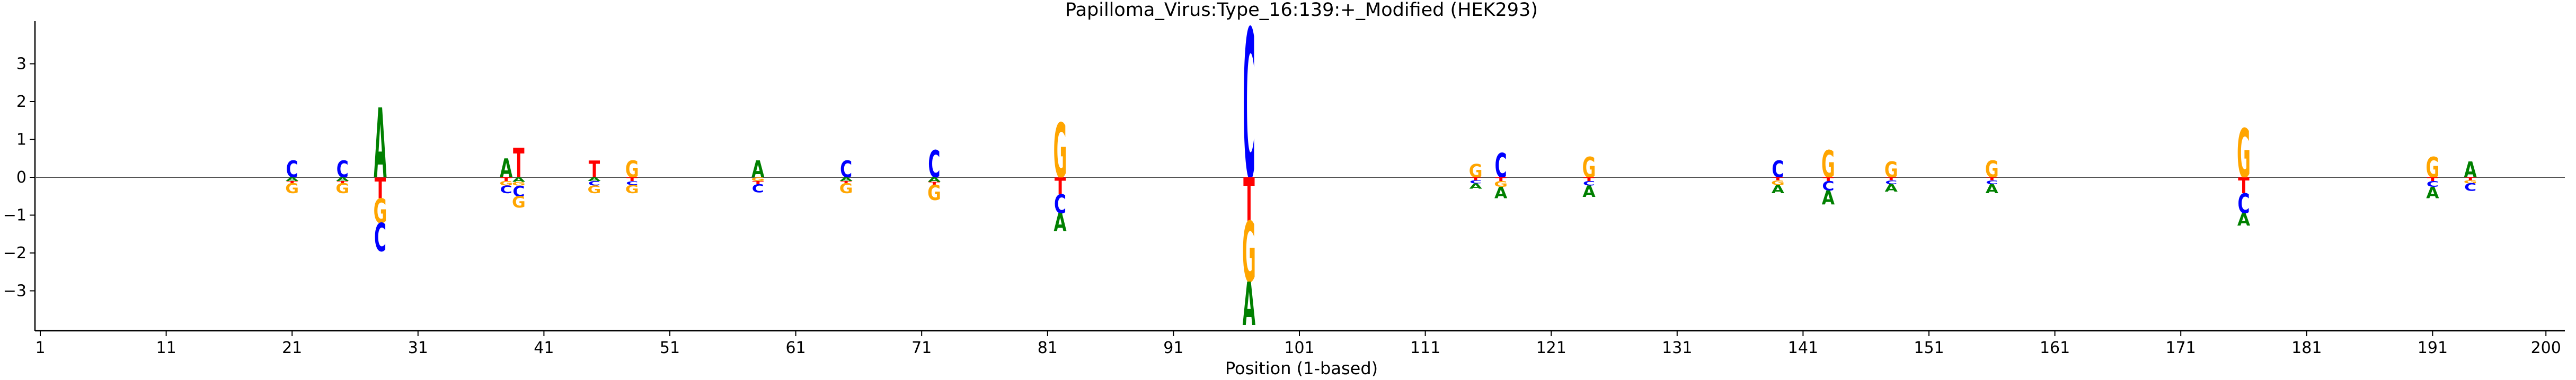  What do you see at coordinates (544, 348) in the screenshot?
I see `x-tick-label: 41` at bounding box center [544, 348].